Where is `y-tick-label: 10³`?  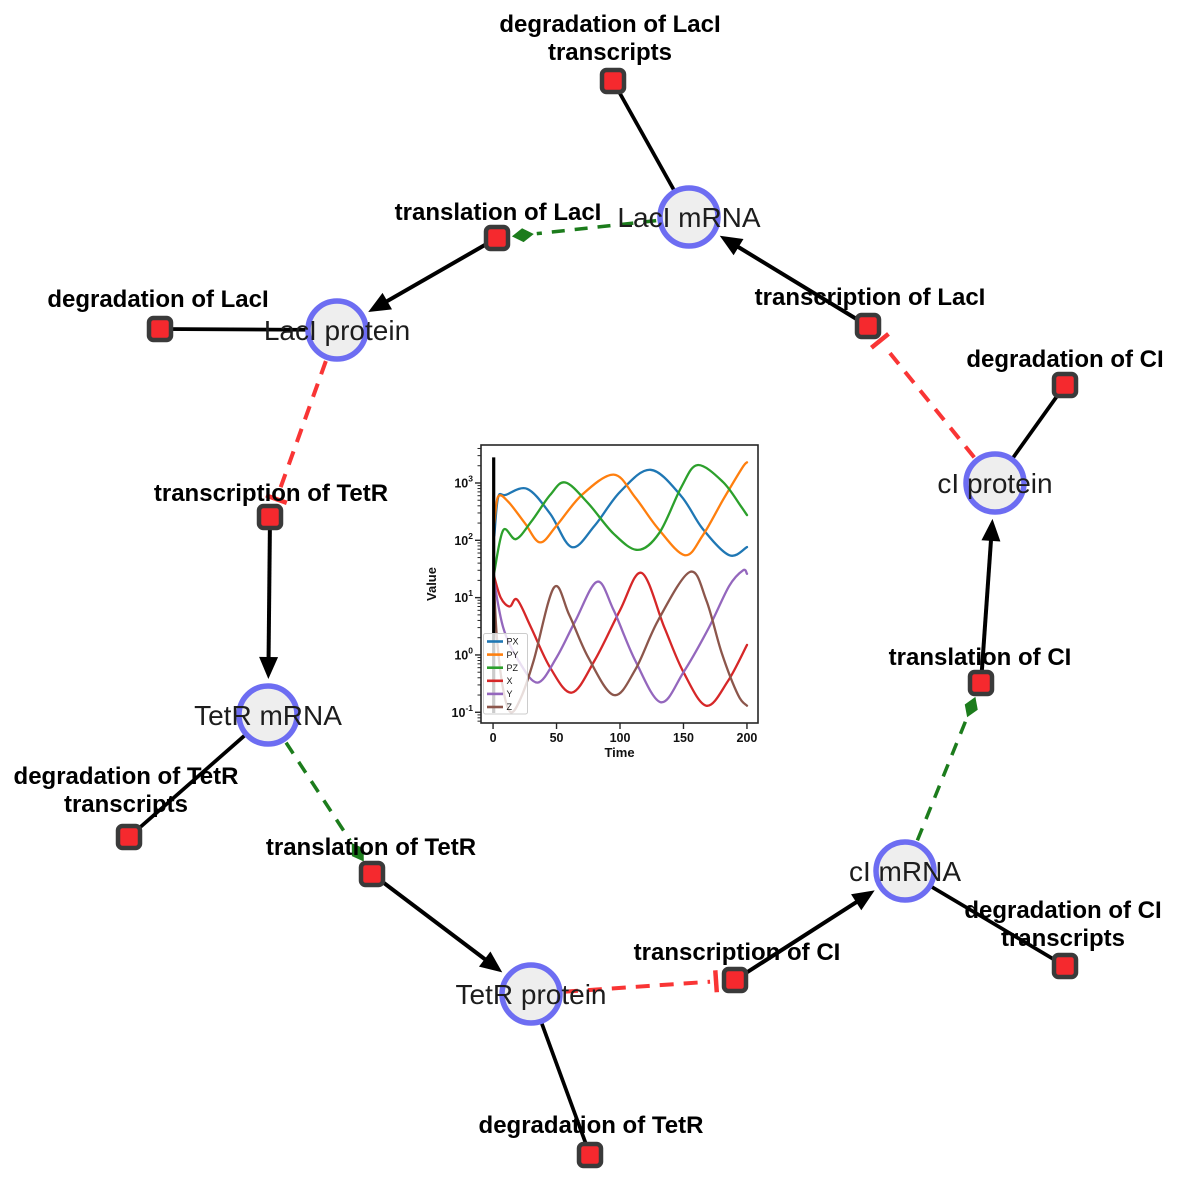
y-tick-label: 10³ is located at coordinates (463, 481).